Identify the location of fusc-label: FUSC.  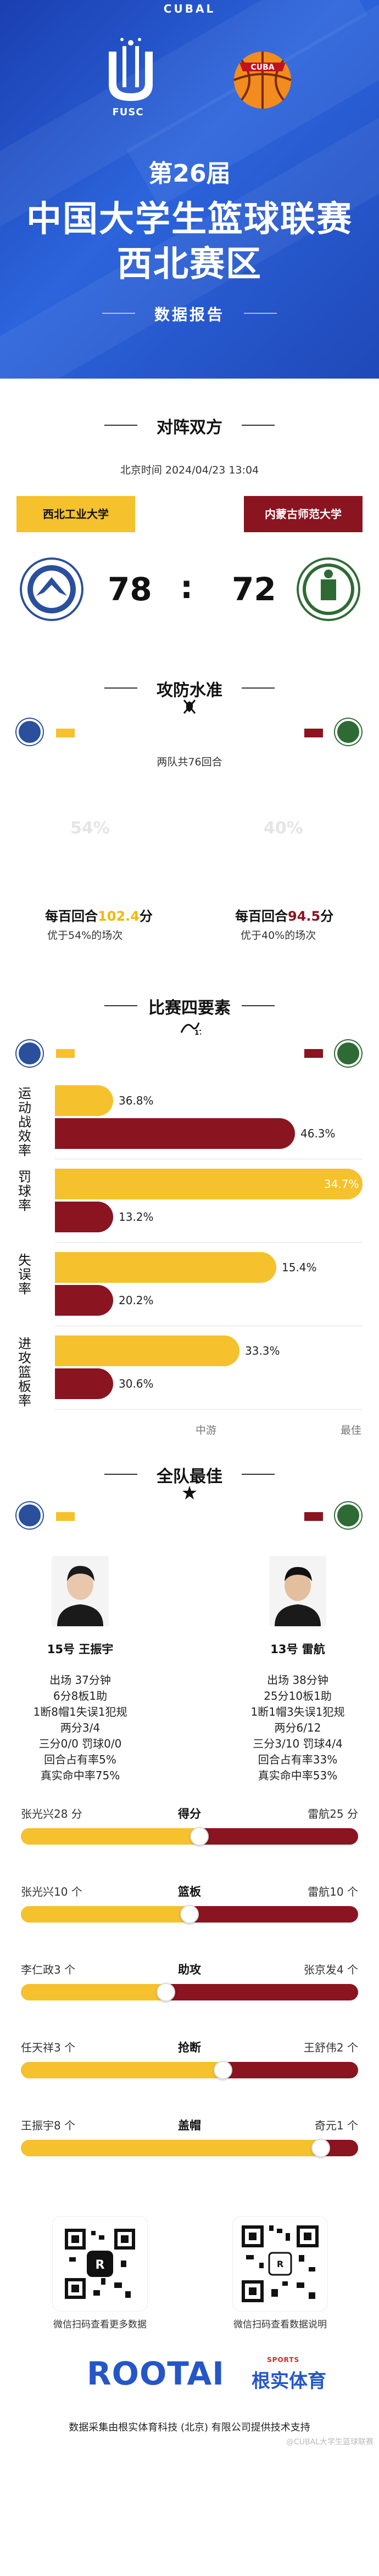
(128, 112).